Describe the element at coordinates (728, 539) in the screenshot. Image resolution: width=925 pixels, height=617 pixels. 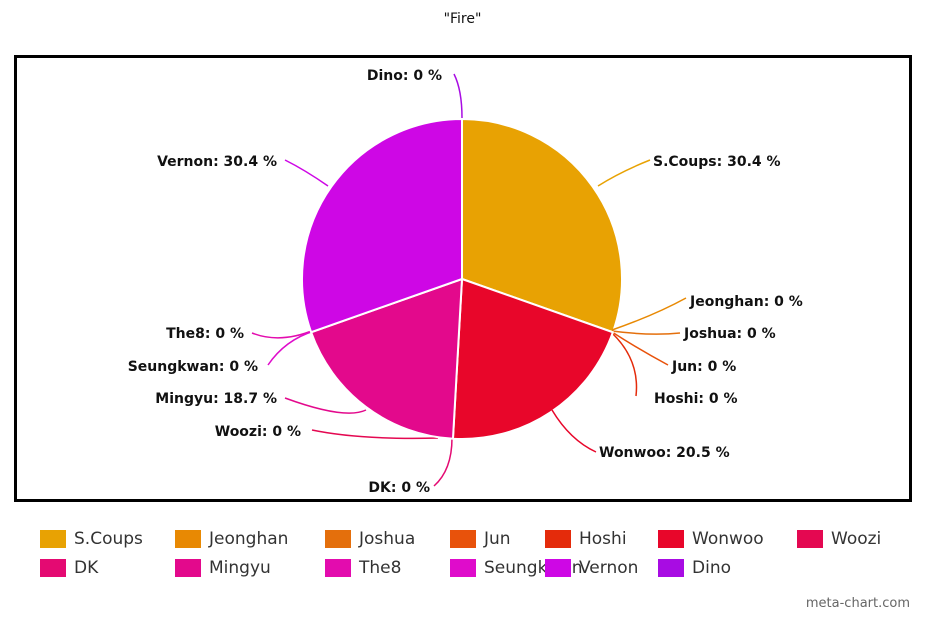
I see `legend-label: Wonwoo` at that location.